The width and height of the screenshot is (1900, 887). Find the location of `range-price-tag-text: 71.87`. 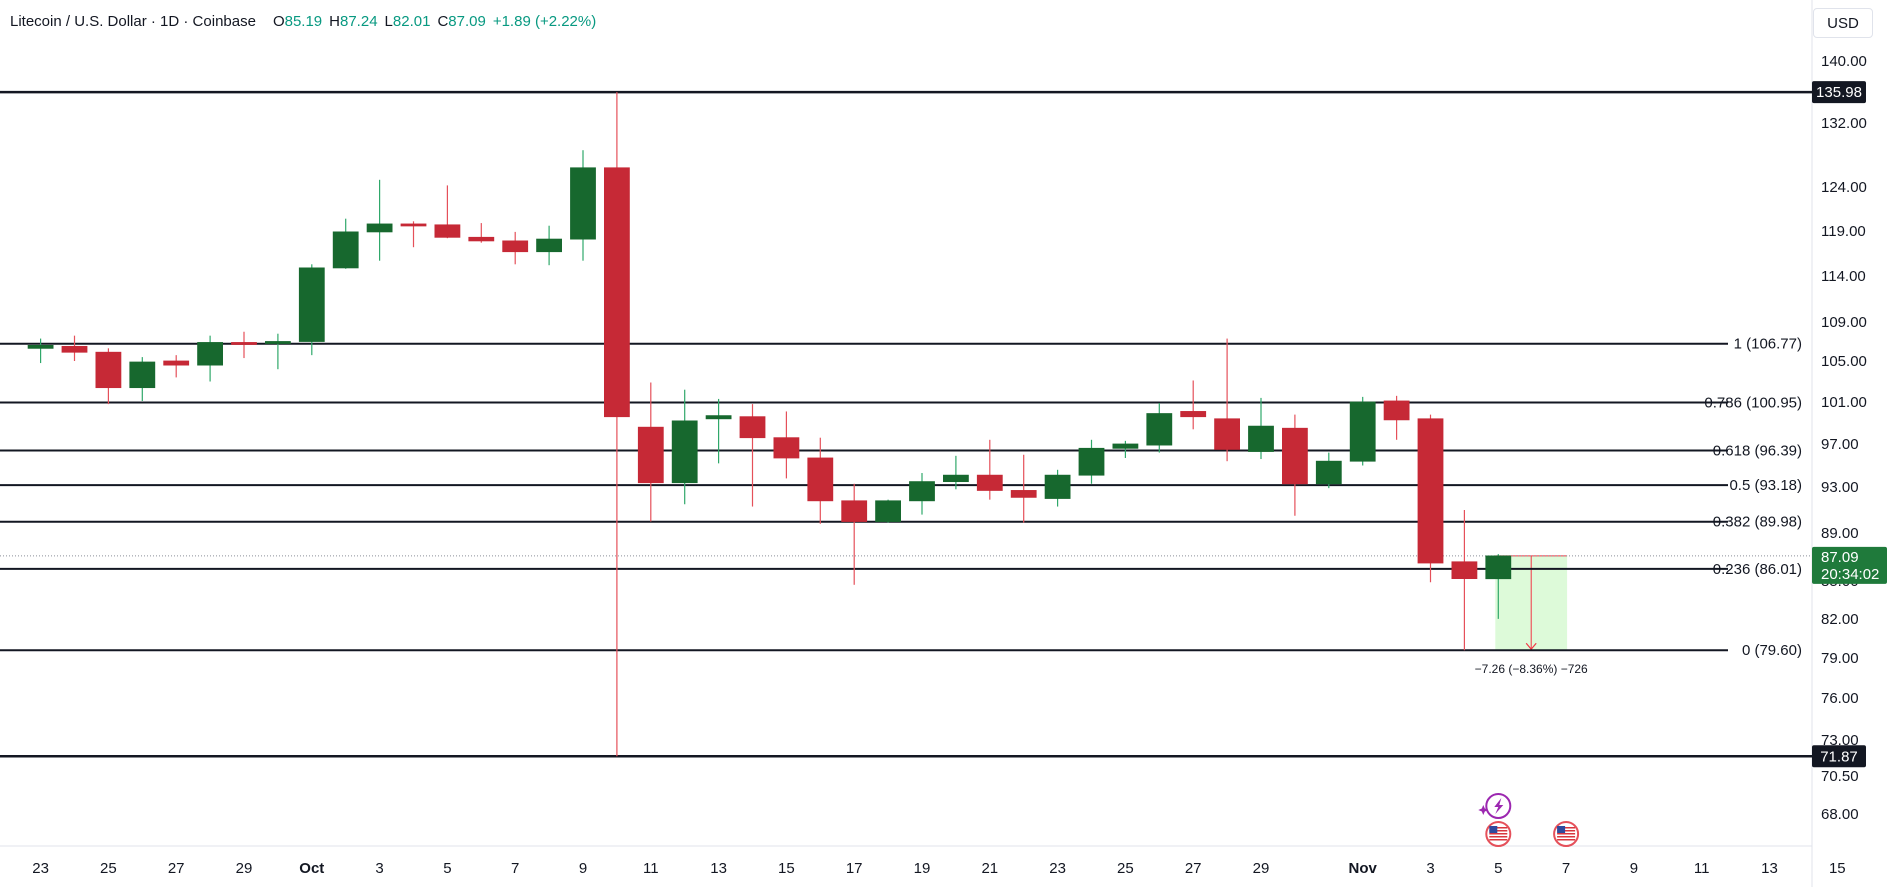

range-price-tag-text: 71.87 is located at coordinates (1839, 756).